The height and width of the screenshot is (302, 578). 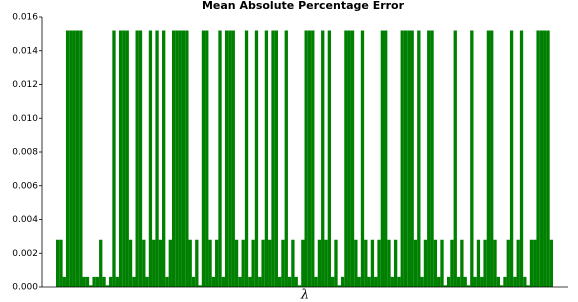 I want to click on y-tick-label: 0.006, so click(x=25, y=186).